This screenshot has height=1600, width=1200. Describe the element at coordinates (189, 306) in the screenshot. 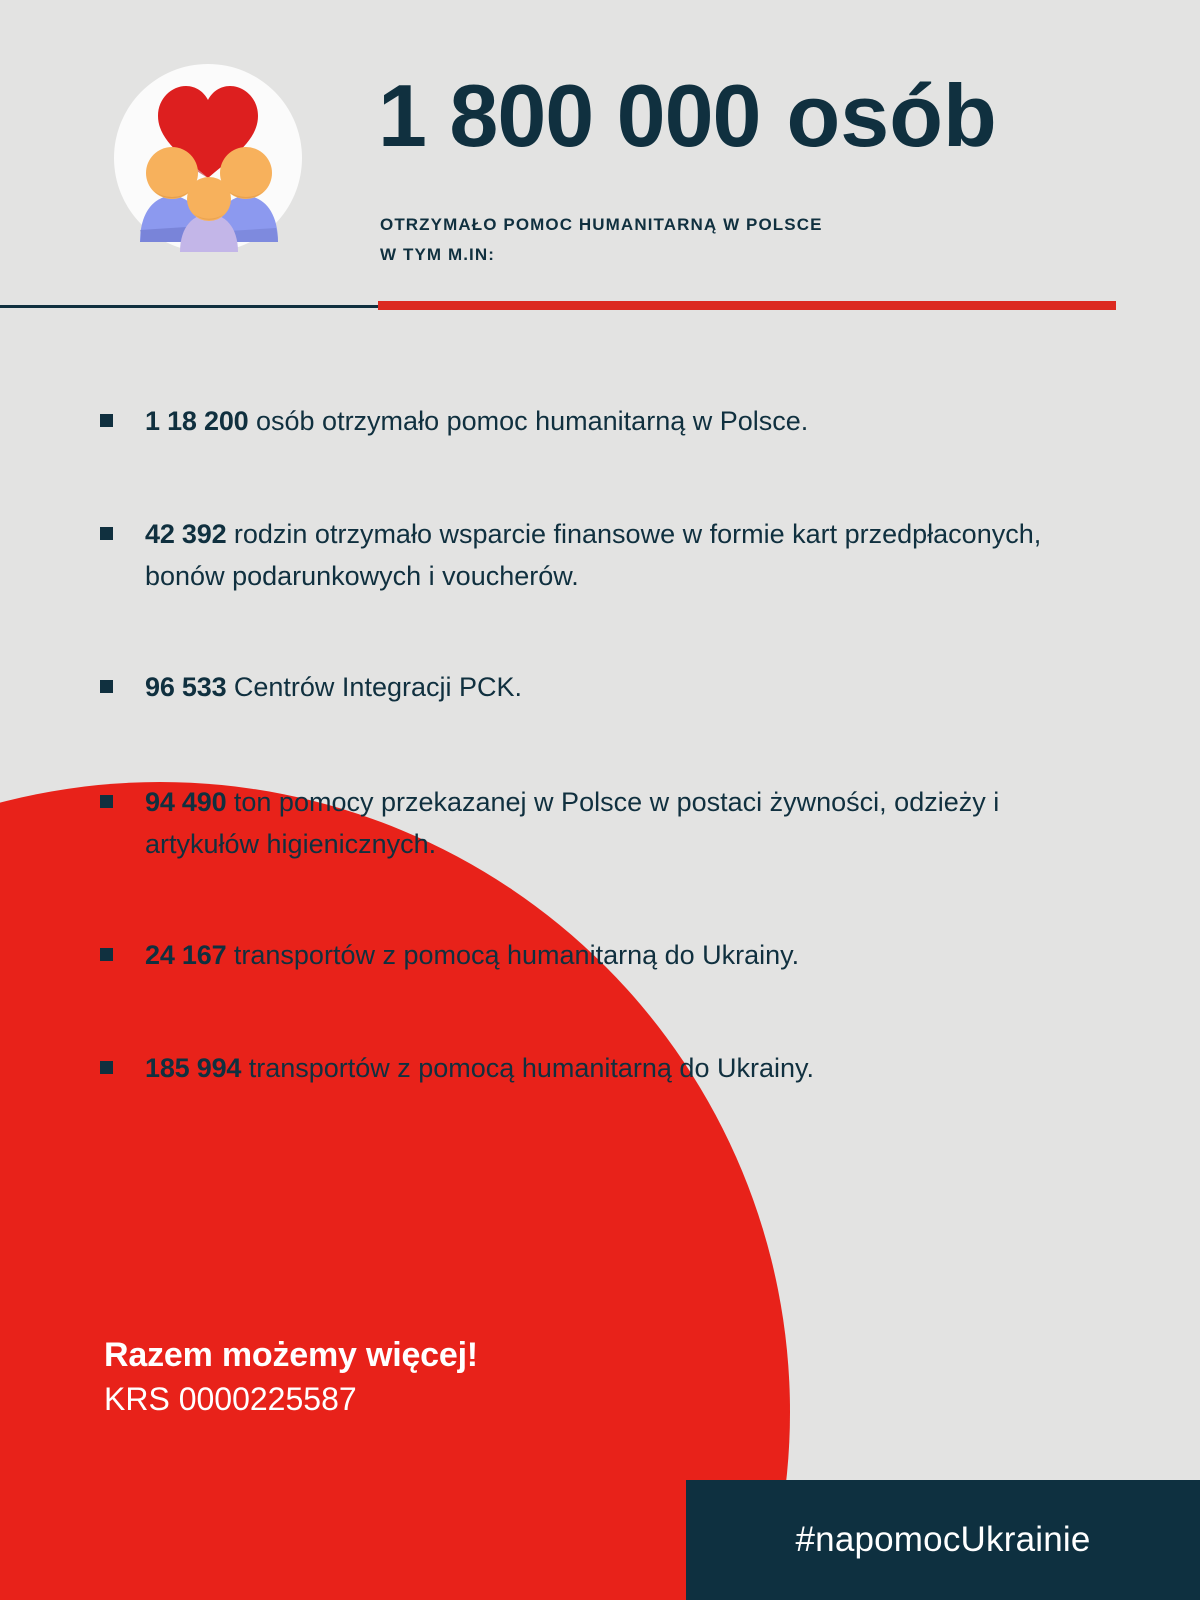

I see `divider-dark` at that location.